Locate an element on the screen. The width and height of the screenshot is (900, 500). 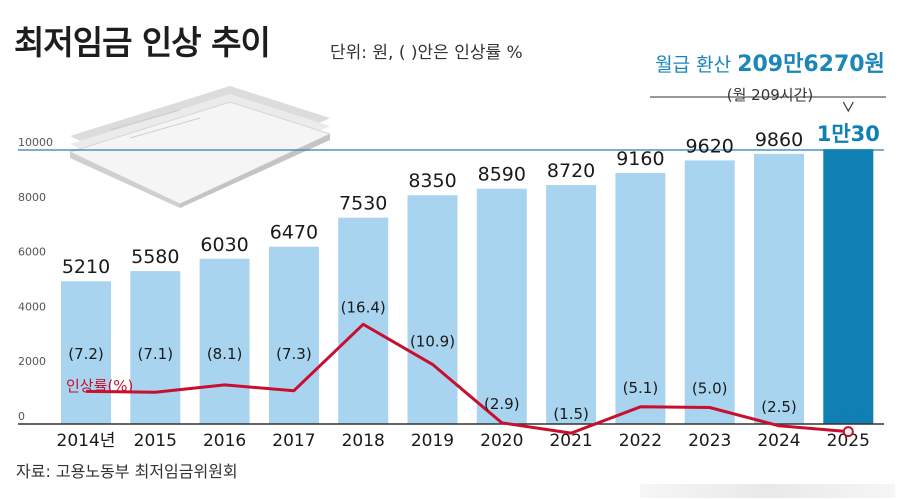
callout-value: 209만6270원 is located at coordinates (811, 64).